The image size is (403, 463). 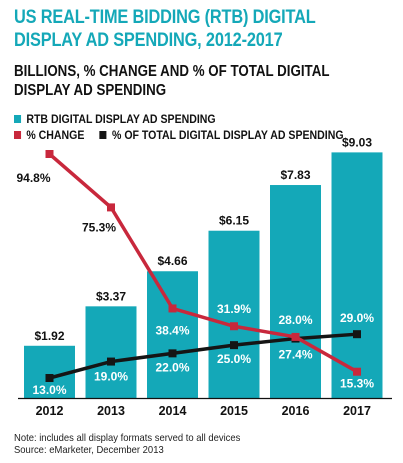 What do you see at coordinates (172, 330) in the screenshot?
I see `change-label-2014: 38.4%` at bounding box center [172, 330].